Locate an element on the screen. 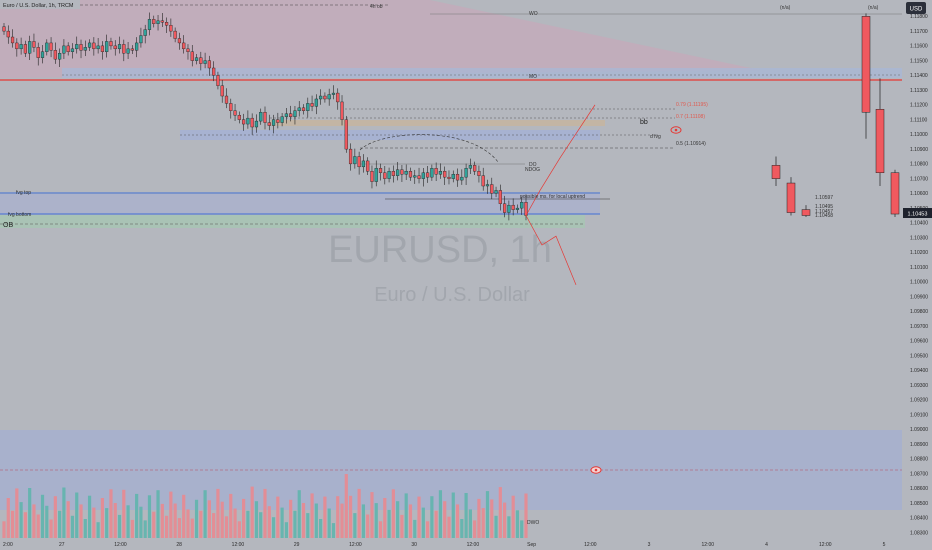  currency-label: USD is located at coordinates (916, 10).